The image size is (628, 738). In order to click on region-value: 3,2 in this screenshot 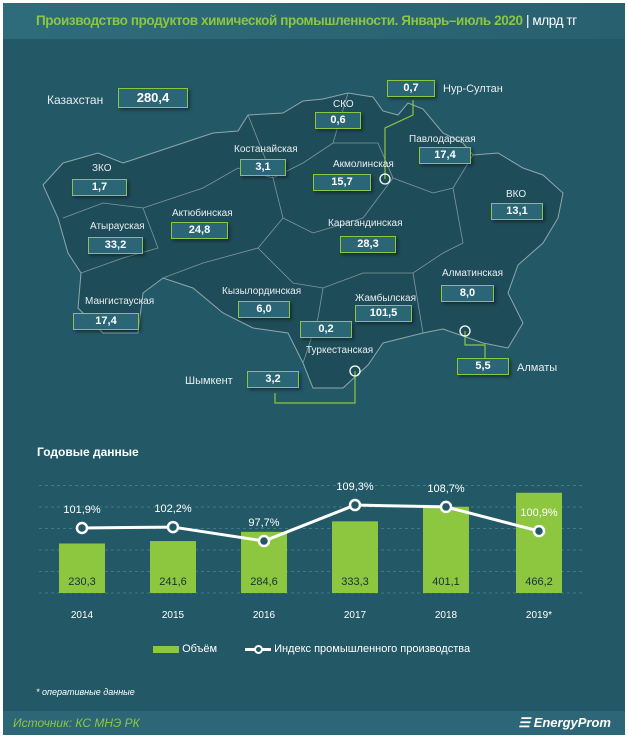, I will do `click(273, 379)`.